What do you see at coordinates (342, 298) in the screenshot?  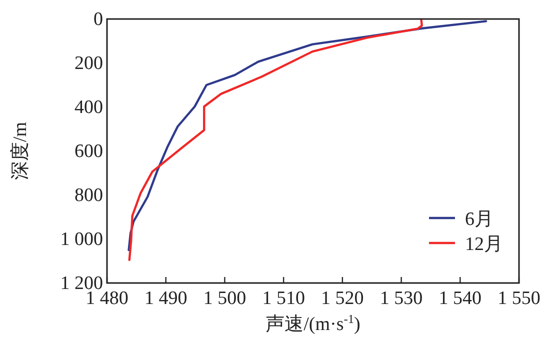 I see `x-tick-label: 1 520` at bounding box center [342, 298].